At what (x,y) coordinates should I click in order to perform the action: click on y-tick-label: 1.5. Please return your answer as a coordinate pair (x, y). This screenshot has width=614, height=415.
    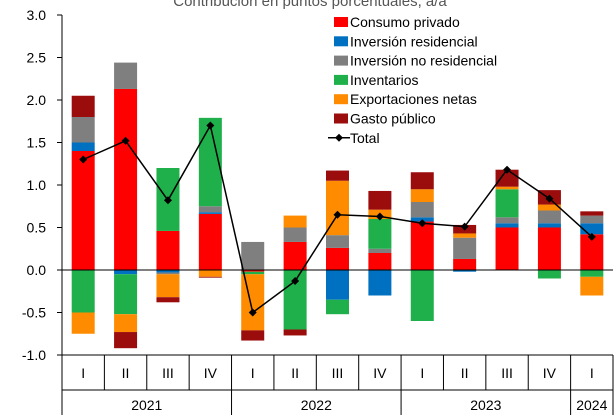
    Looking at the image, I should click on (37, 143).